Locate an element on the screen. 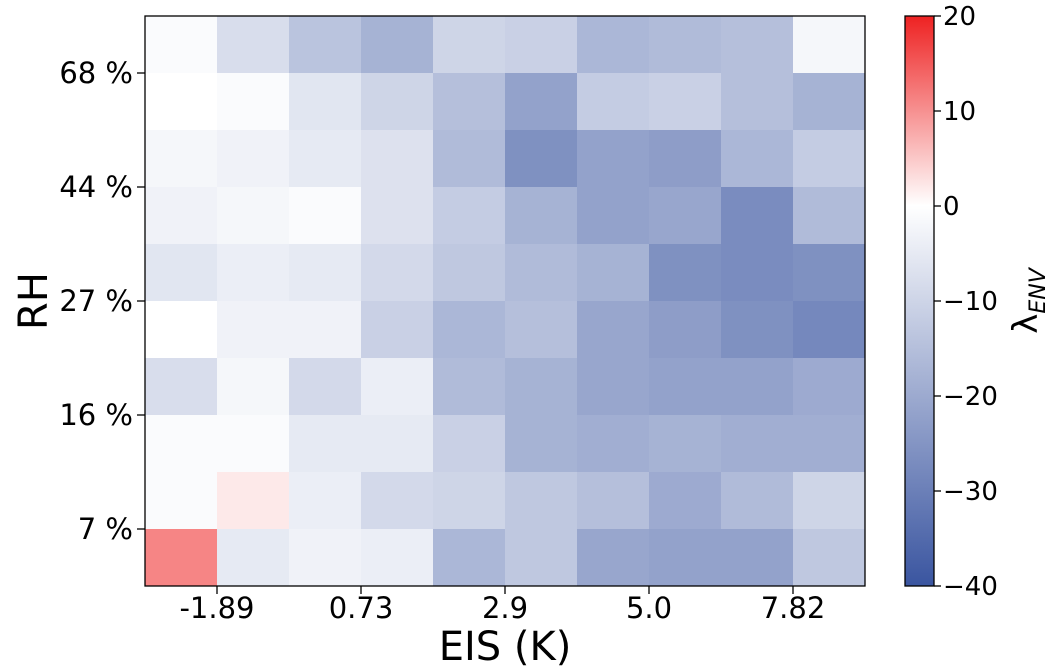 This screenshot has width=1049, height=671. colorbar is located at coordinates (919, 301).